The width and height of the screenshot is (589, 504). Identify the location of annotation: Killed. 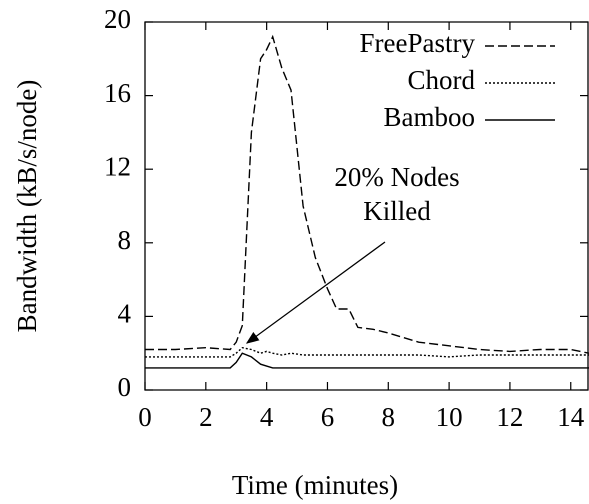
(397, 211).